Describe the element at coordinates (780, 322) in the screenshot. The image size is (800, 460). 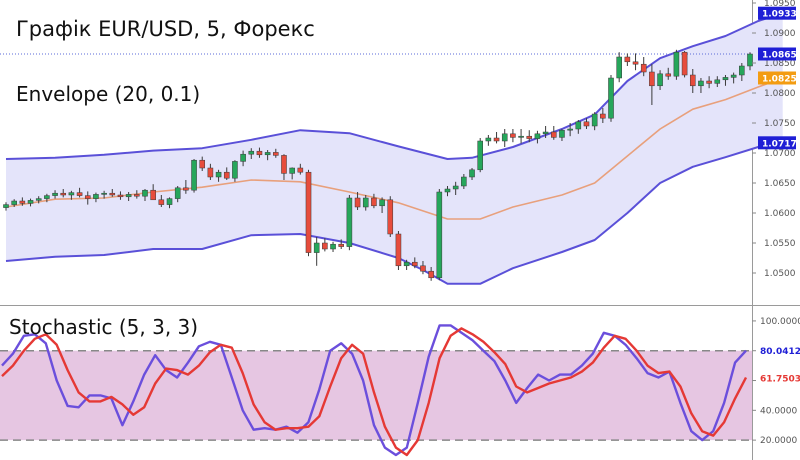
I see `stochastic-axis-label: 100.0000` at that location.